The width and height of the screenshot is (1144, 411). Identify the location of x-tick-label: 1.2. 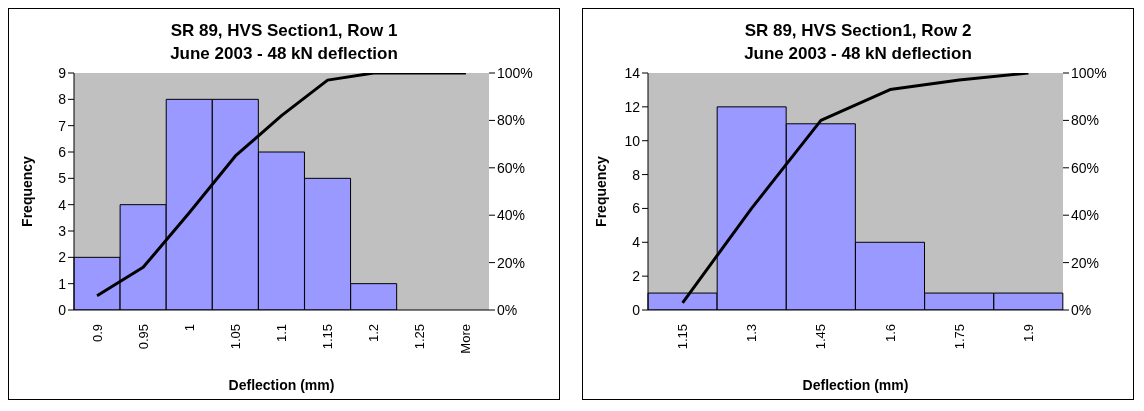
(374, 333).